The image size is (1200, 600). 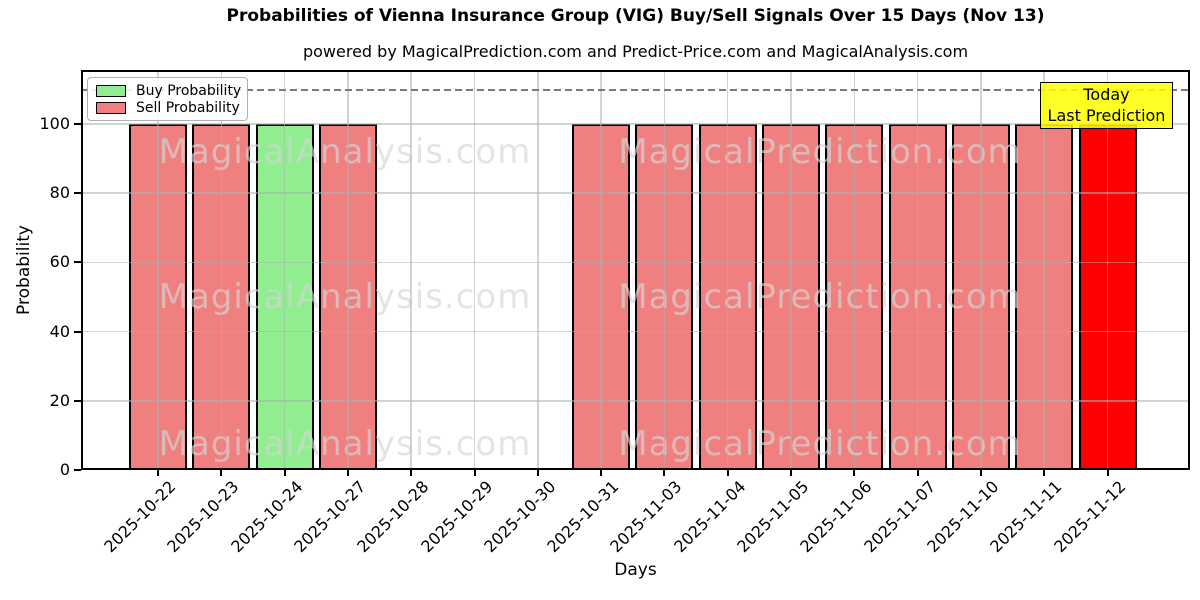 I want to click on buy-color-swatch, so click(x=111, y=90).